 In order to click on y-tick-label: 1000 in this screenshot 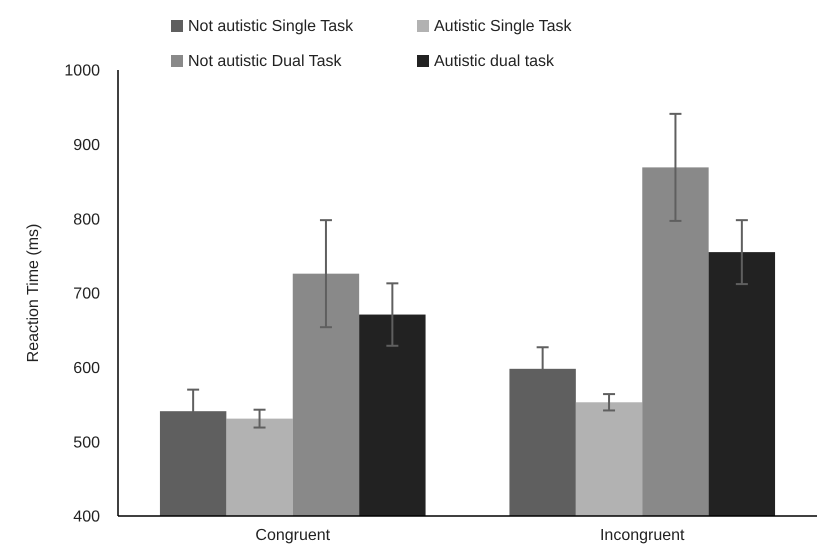, I will do `click(82, 71)`.